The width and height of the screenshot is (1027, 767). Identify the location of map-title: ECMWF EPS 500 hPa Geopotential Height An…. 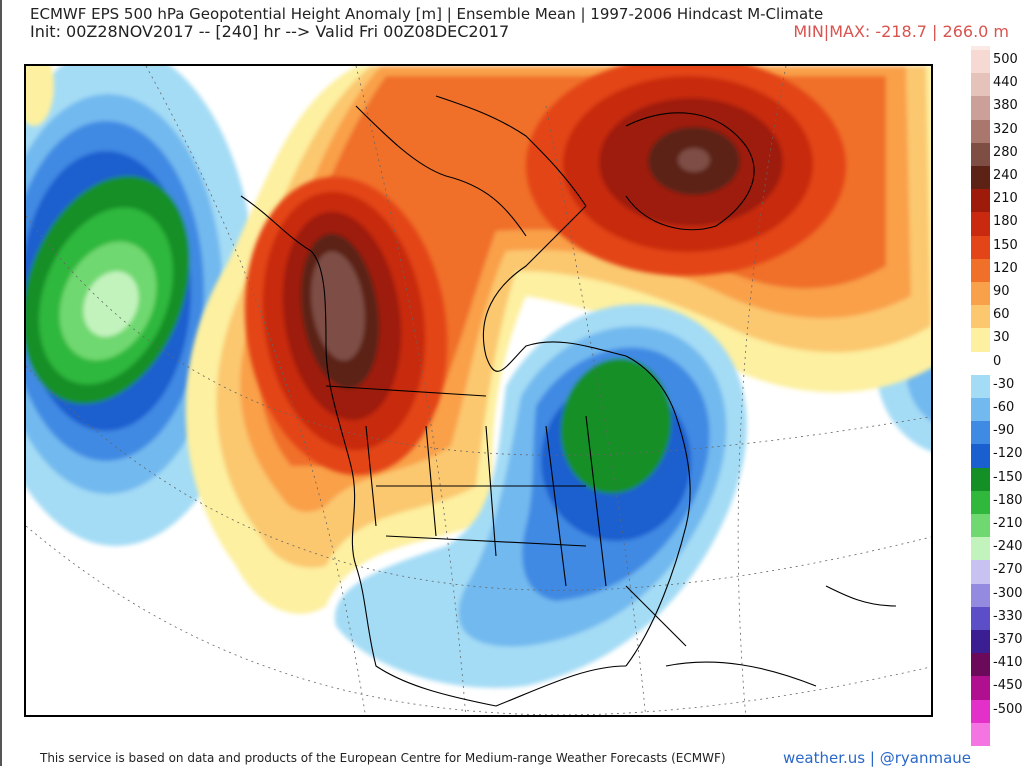
(427, 14).